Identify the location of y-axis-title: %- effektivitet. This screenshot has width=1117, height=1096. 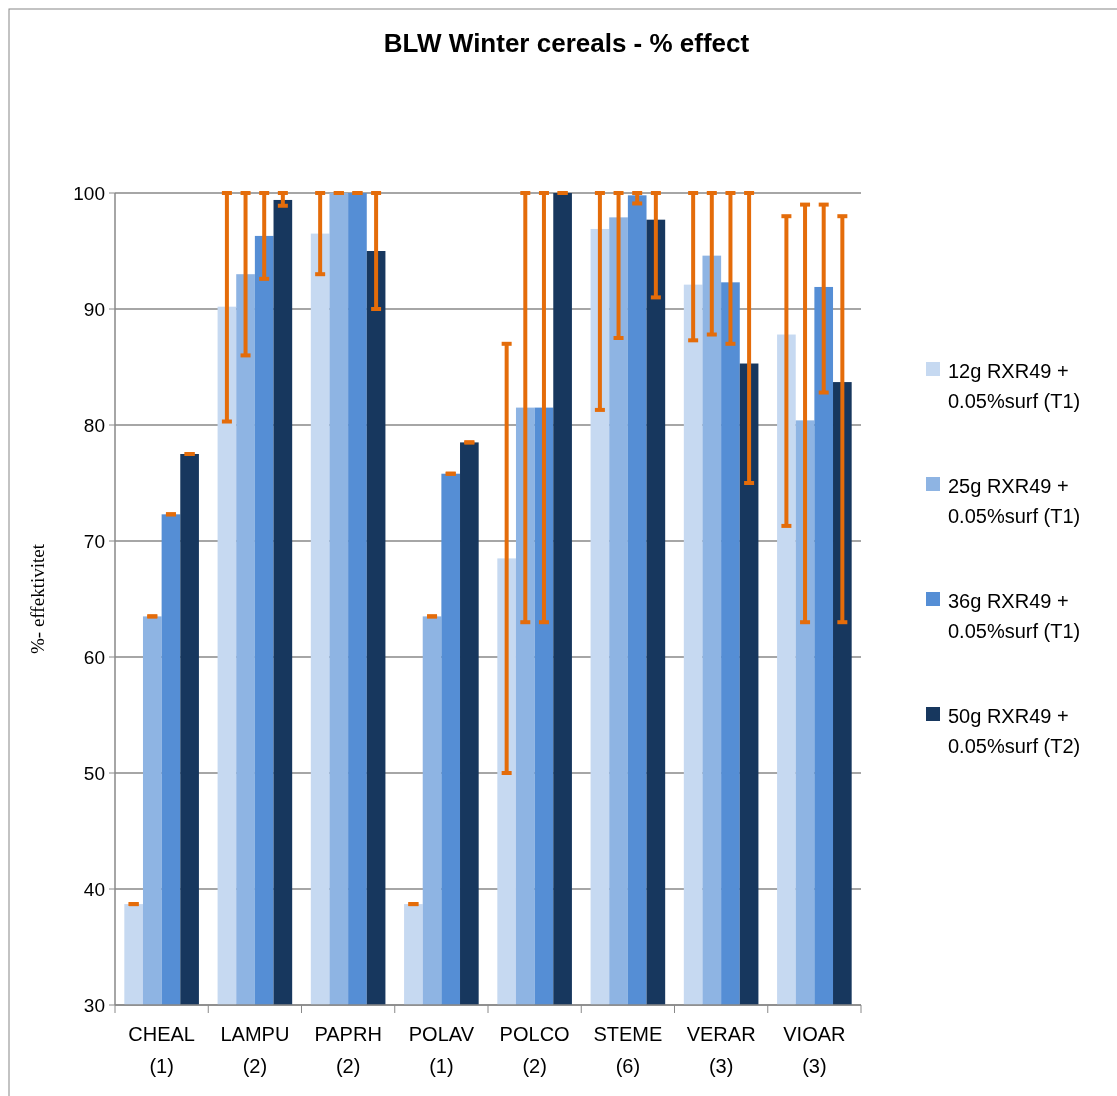
(37, 598).